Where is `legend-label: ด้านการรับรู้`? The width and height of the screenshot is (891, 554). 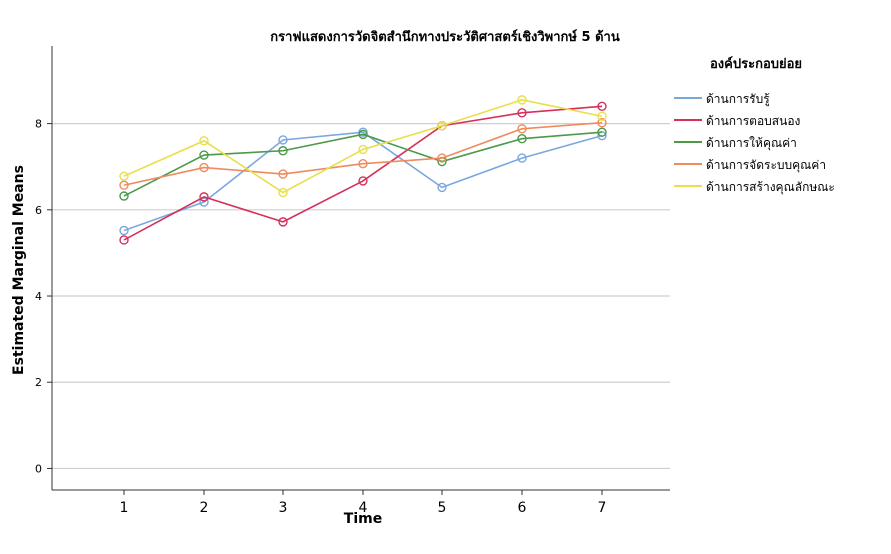
legend-label: ด้านการรับรู้ is located at coordinates (738, 99).